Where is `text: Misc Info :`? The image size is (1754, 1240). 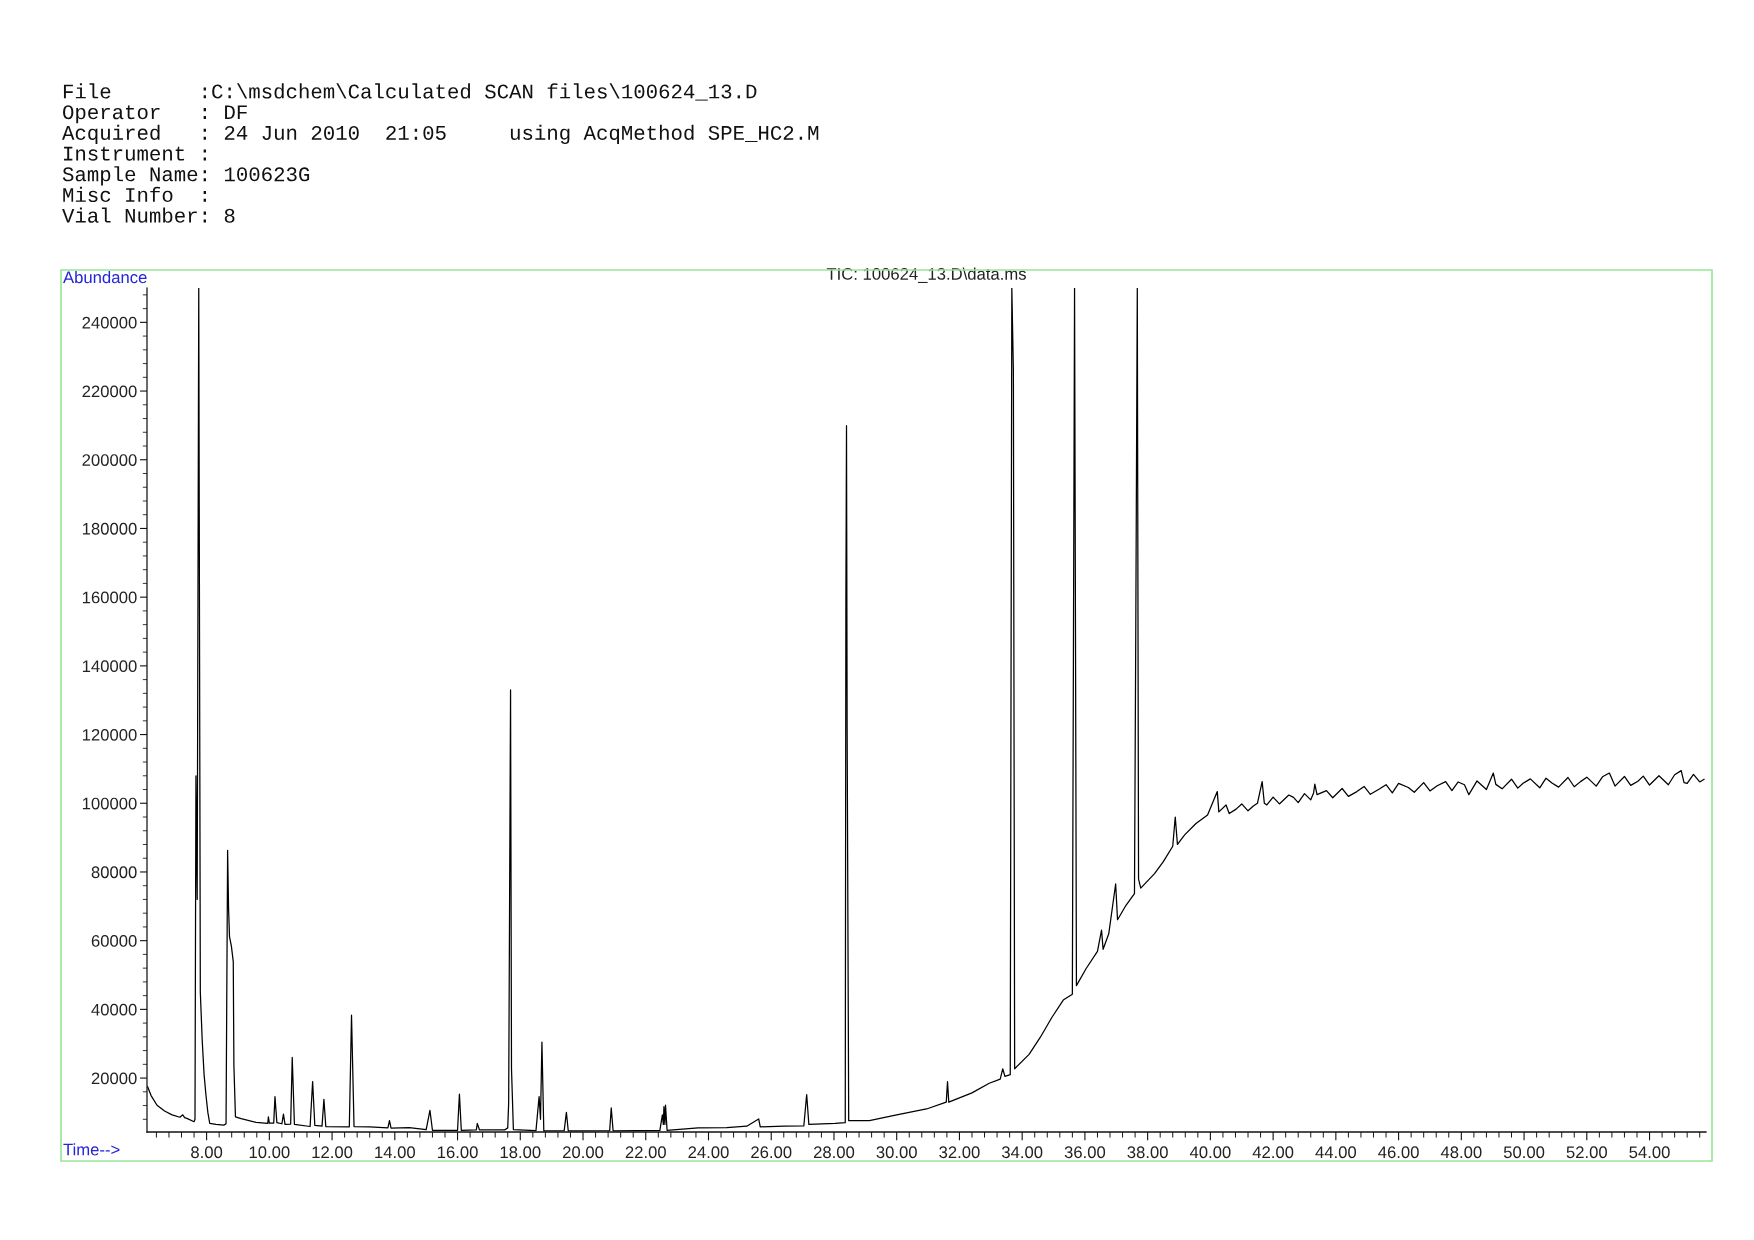 text: Misc Info : is located at coordinates (134, 194).